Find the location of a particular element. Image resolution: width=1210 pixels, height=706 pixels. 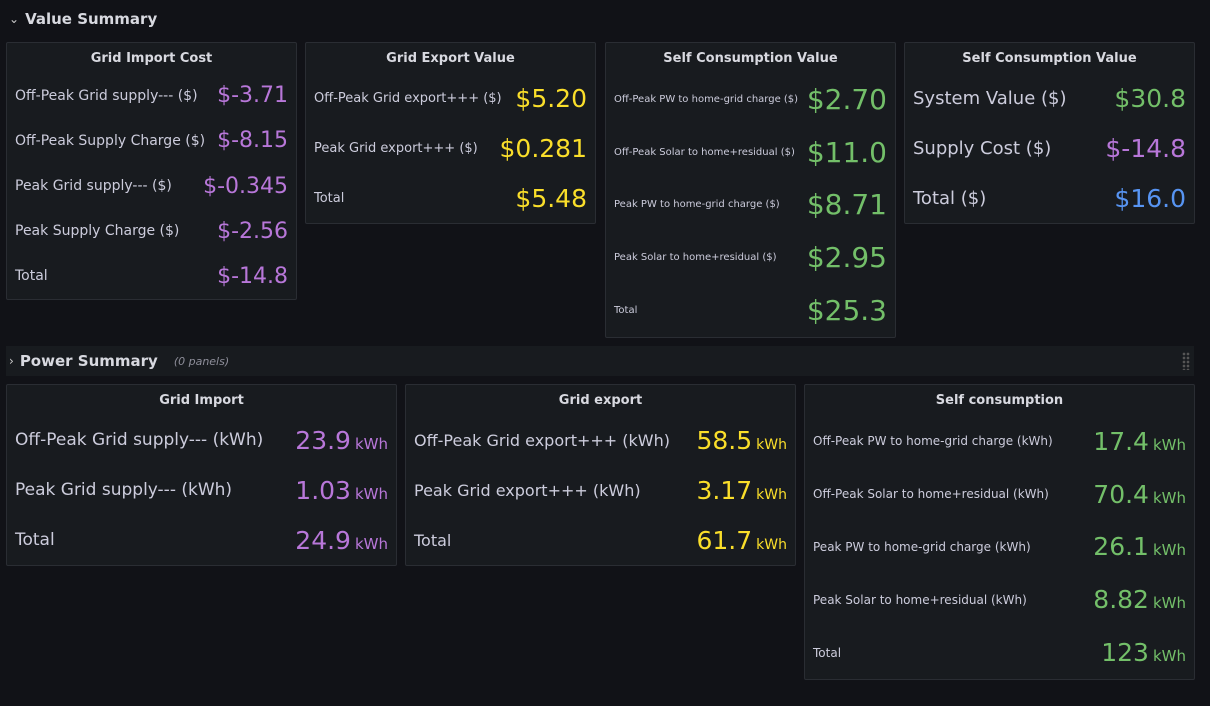

stat-value: 3.17 is located at coordinates (724, 490).